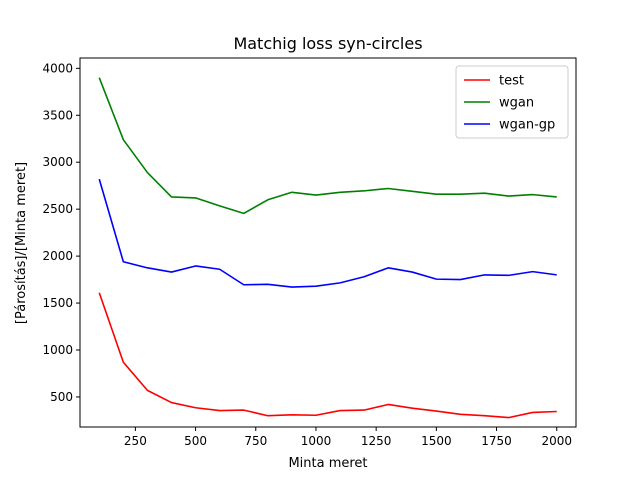 Image resolution: width=640 pixels, height=480 pixels. What do you see at coordinates (61, 232) in the screenshot?
I see `y-axis: 500 1000 1500 2000 2500 3000 3500 4000` at bounding box center [61, 232].